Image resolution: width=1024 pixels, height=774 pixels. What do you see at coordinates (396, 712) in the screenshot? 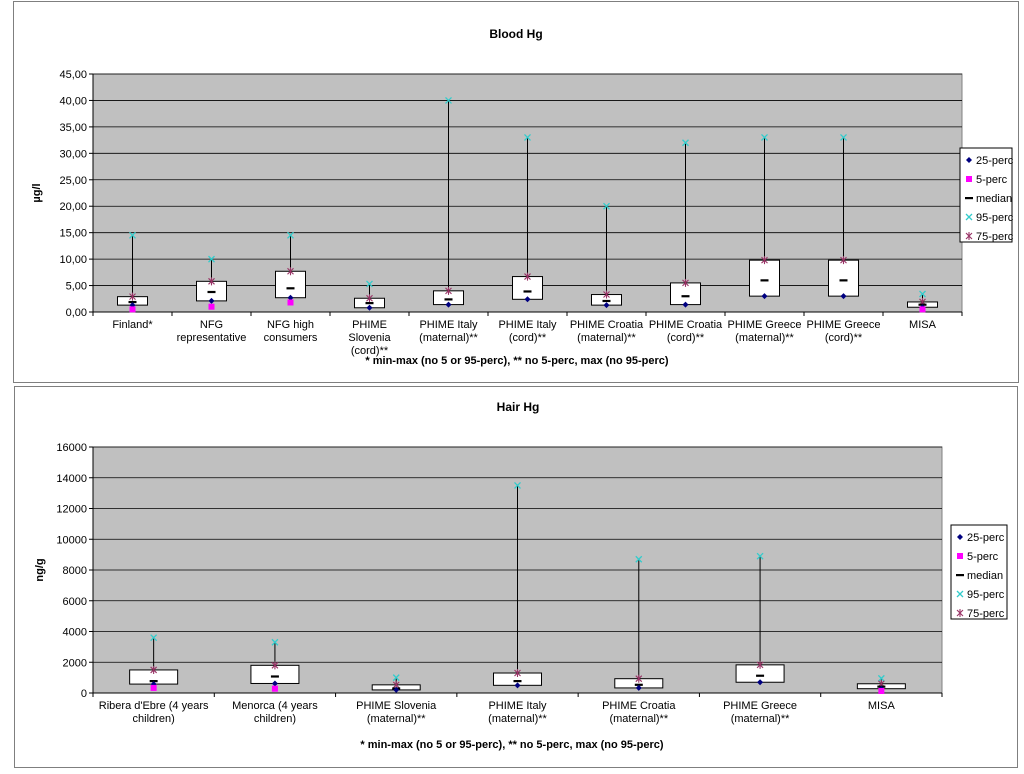
I see `x-category-label: PHIME Slovenia (maternal)**` at bounding box center [396, 712].